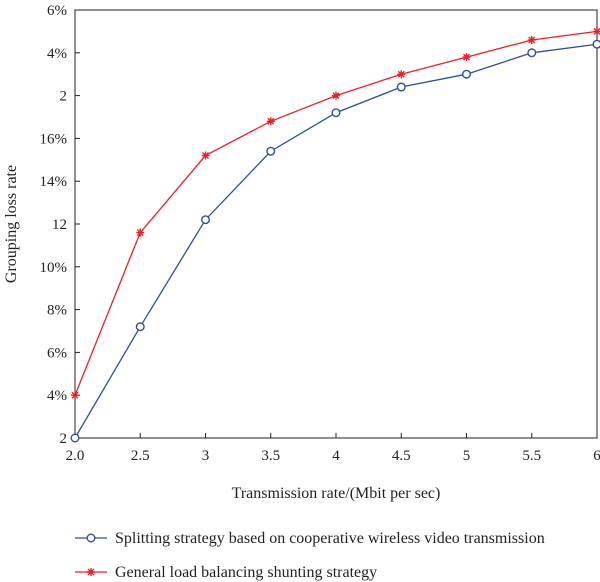 This screenshot has height=582, width=600. Describe the element at coordinates (75, 456) in the screenshot. I see `x-tick-label: 2.0` at that location.